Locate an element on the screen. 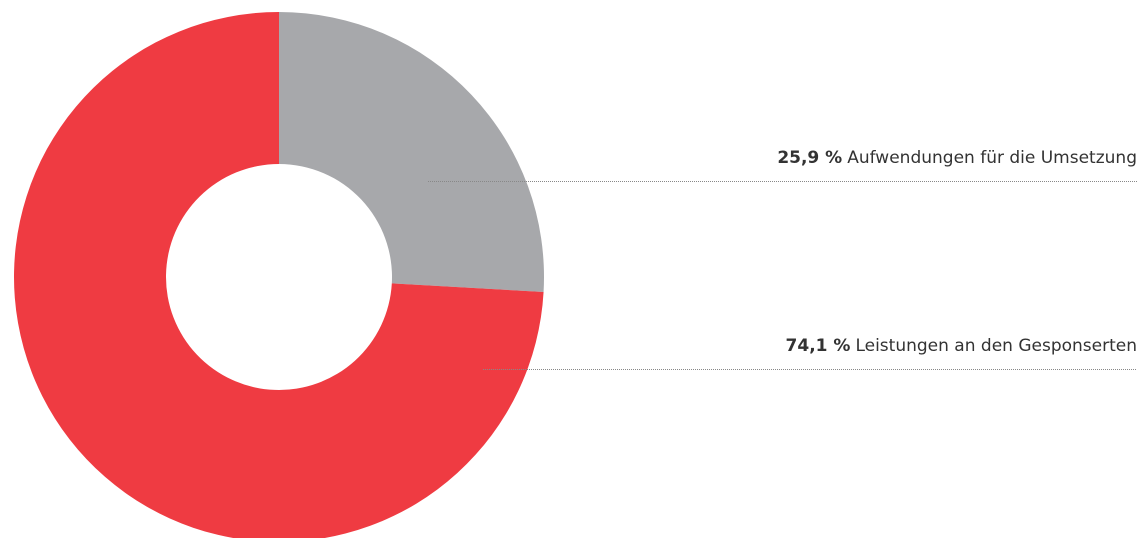  category-label: Leistungen an den Gesponserten is located at coordinates (996, 346).